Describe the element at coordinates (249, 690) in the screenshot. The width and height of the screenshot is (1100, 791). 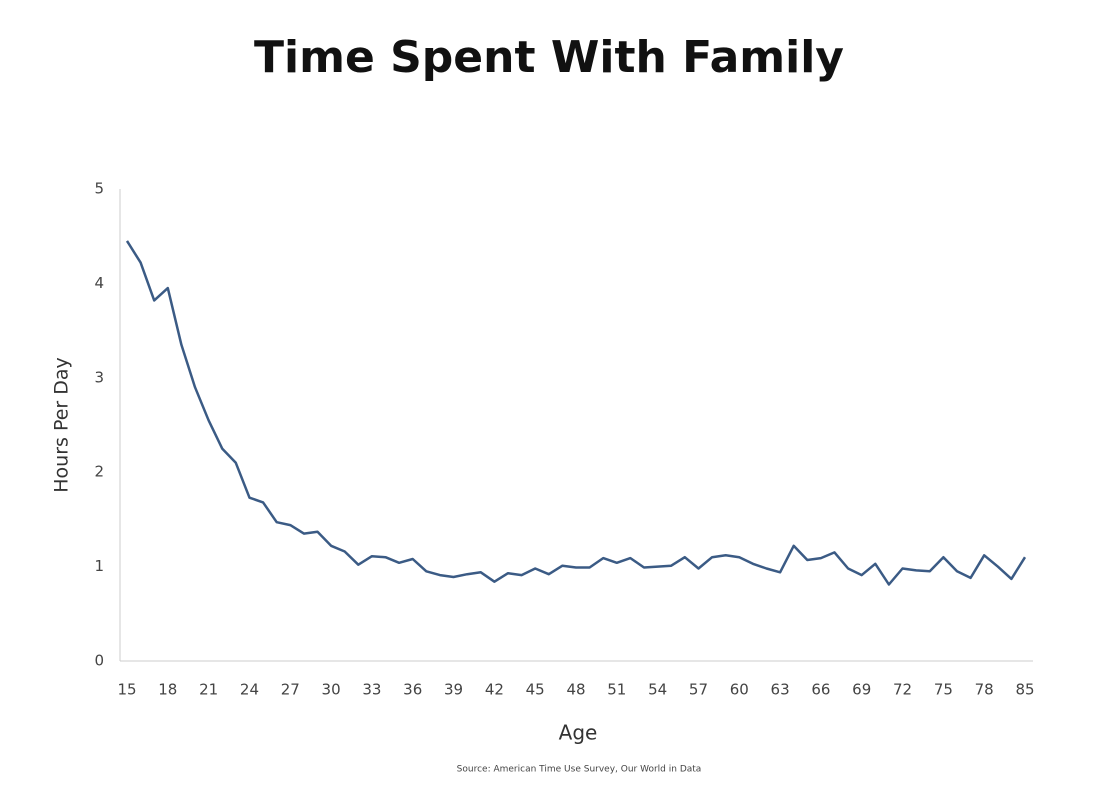
I see `x-tick-label: 24` at that location.